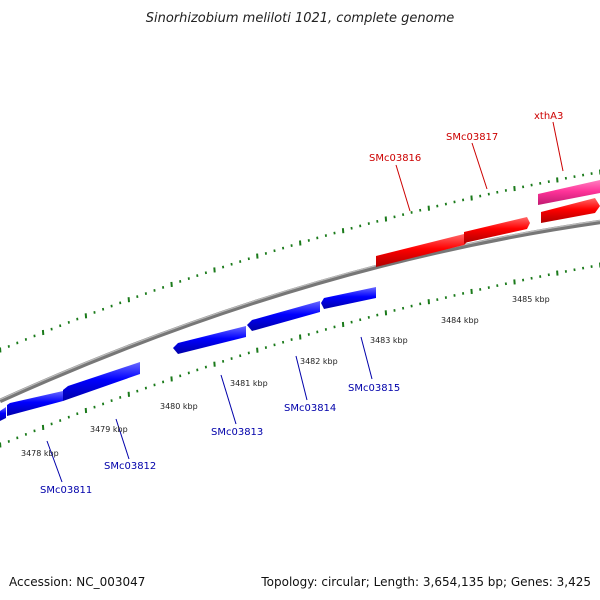 This screenshot has height=600, width=600. Describe the element at coordinates (348, 298) in the screenshot. I see `gene-smc03815-arrow` at that location.